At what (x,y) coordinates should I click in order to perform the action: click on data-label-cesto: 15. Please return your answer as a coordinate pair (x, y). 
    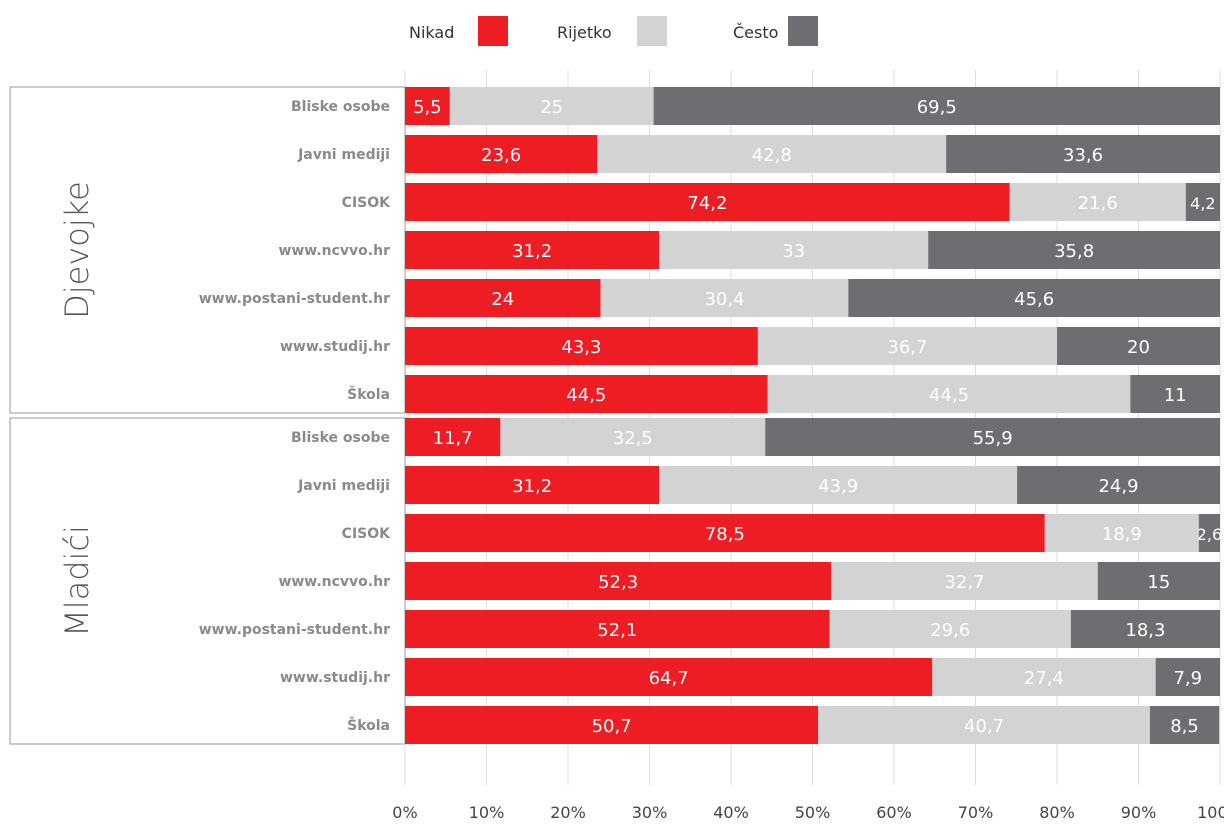
    Looking at the image, I should click on (1158, 582).